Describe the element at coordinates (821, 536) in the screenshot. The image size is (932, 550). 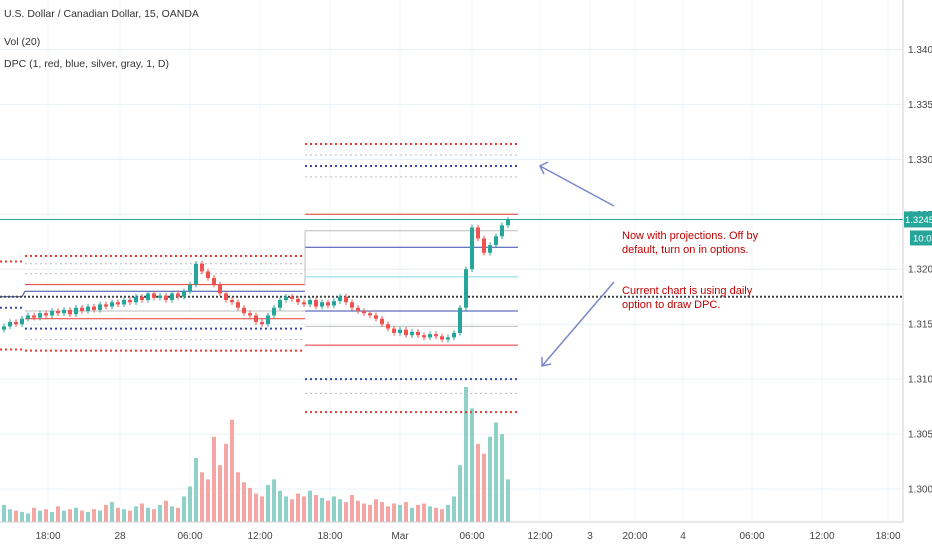
I see `x-tick-label: 12:00` at that location.